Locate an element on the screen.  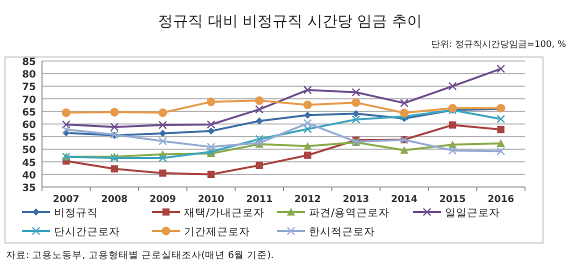
y-tick-label: 40 is located at coordinates (29, 176).